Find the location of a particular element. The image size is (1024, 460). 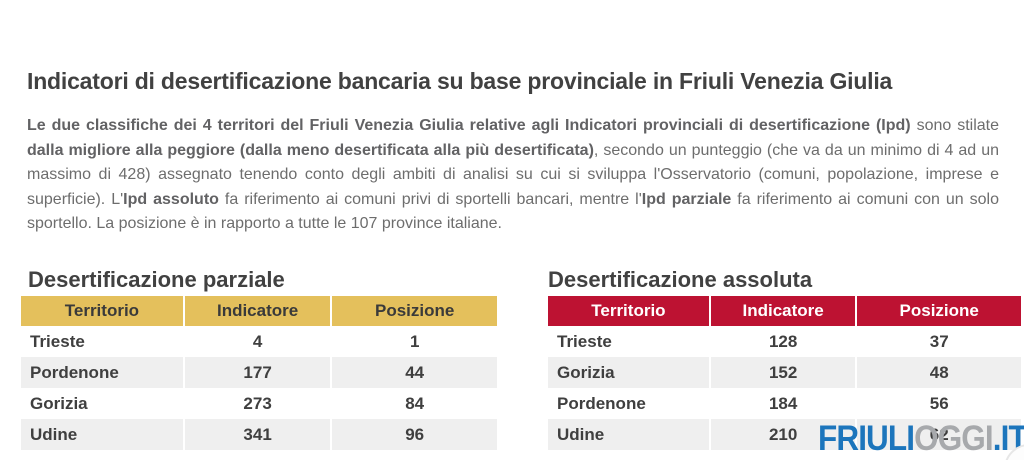

table-row: Pordenone 184 56 is located at coordinates (784, 403).